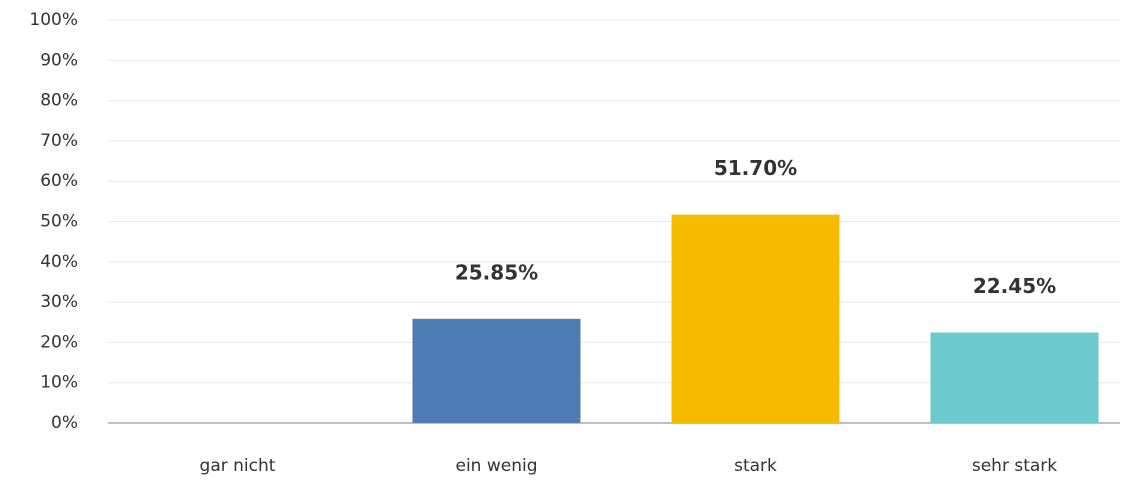 Image resolution: width=1126 pixels, height=480 pixels. Describe the element at coordinates (496, 272) in the screenshot. I see `data-label: 25.85%` at that location.